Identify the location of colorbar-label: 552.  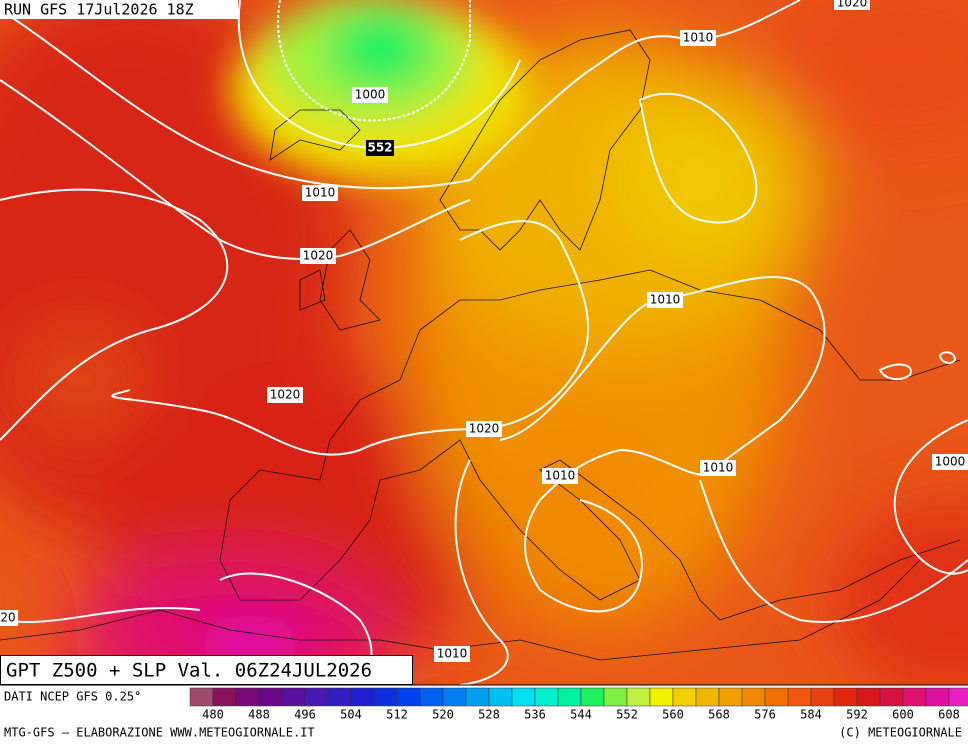
(627, 715).